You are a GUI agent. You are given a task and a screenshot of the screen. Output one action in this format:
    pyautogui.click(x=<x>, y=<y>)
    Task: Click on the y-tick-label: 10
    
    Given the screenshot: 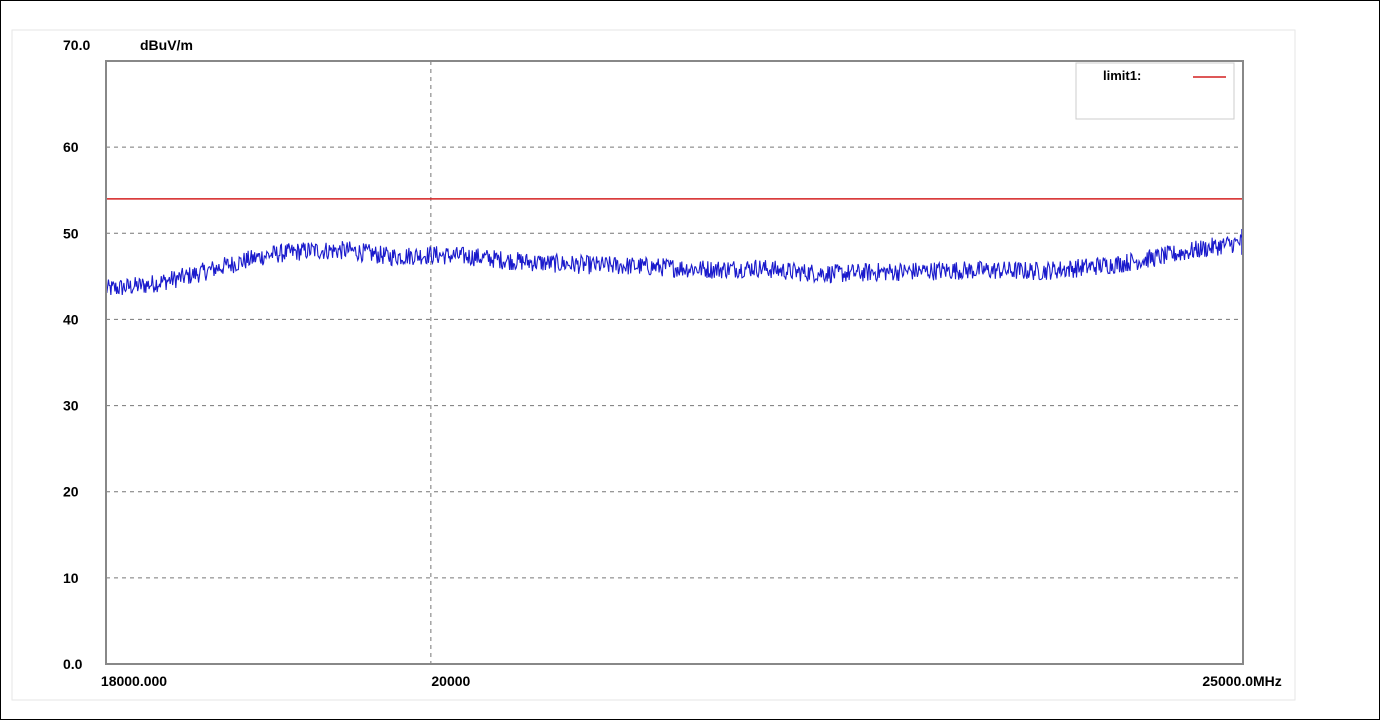 What is the action you would take?
    pyautogui.click(x=71, y=578)
    